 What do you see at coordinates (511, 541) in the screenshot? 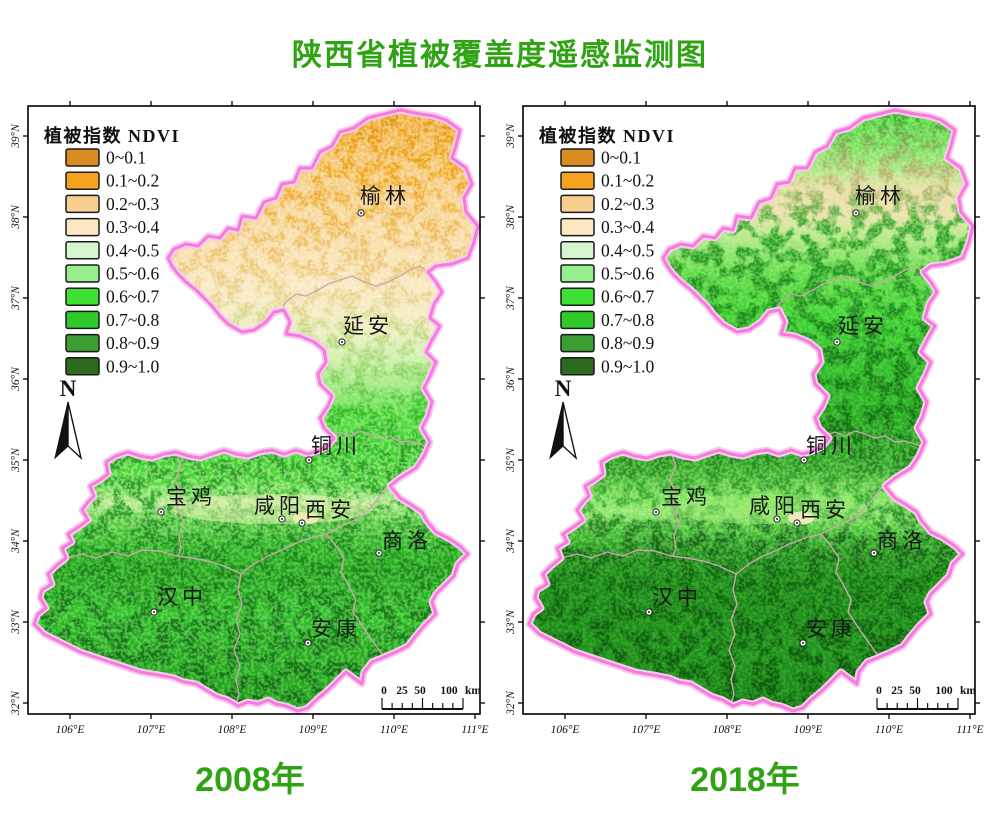
I see `lat-tick-label: 34°N` at bounding box center [511, 541].